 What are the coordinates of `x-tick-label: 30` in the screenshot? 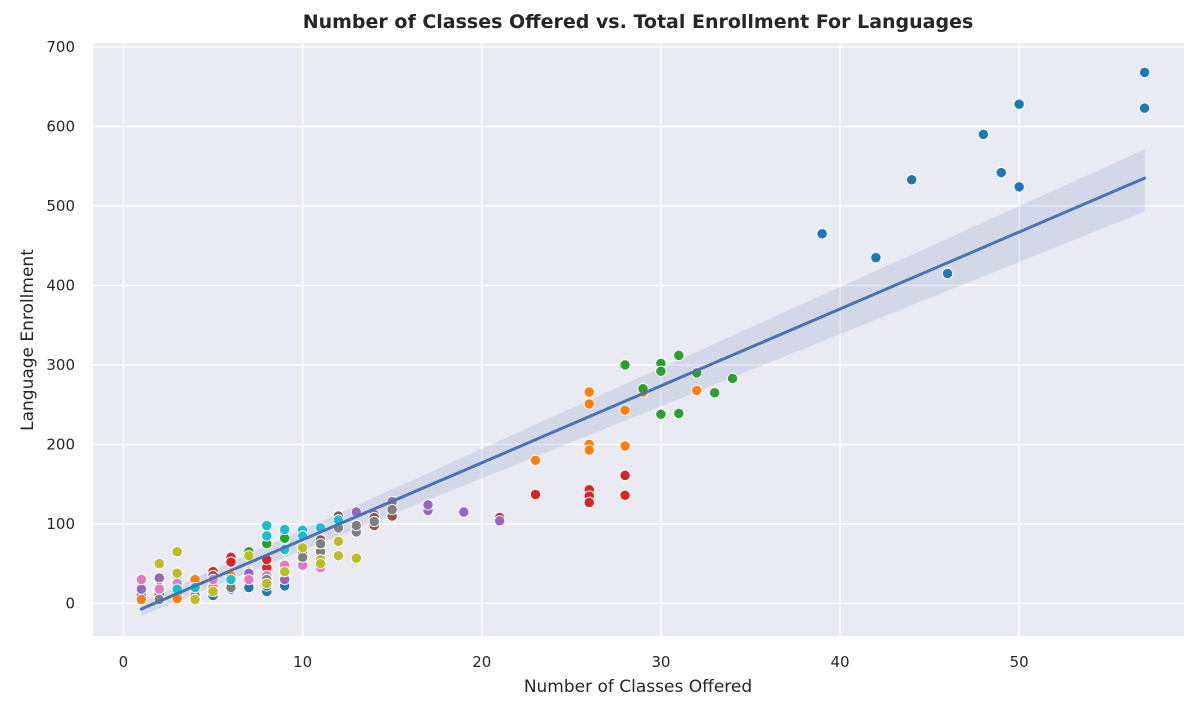 It's located at (660, 662).